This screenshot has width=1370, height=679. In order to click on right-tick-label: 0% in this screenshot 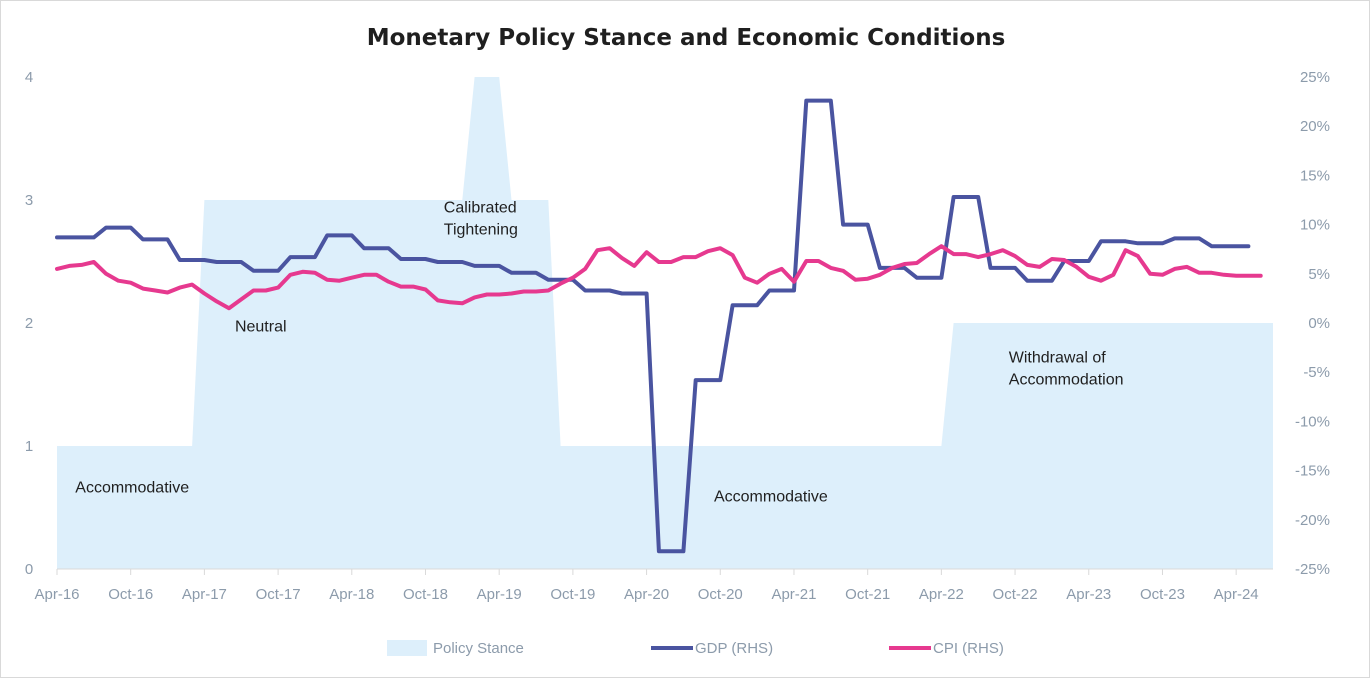, I will do `click(1319, 323)`.